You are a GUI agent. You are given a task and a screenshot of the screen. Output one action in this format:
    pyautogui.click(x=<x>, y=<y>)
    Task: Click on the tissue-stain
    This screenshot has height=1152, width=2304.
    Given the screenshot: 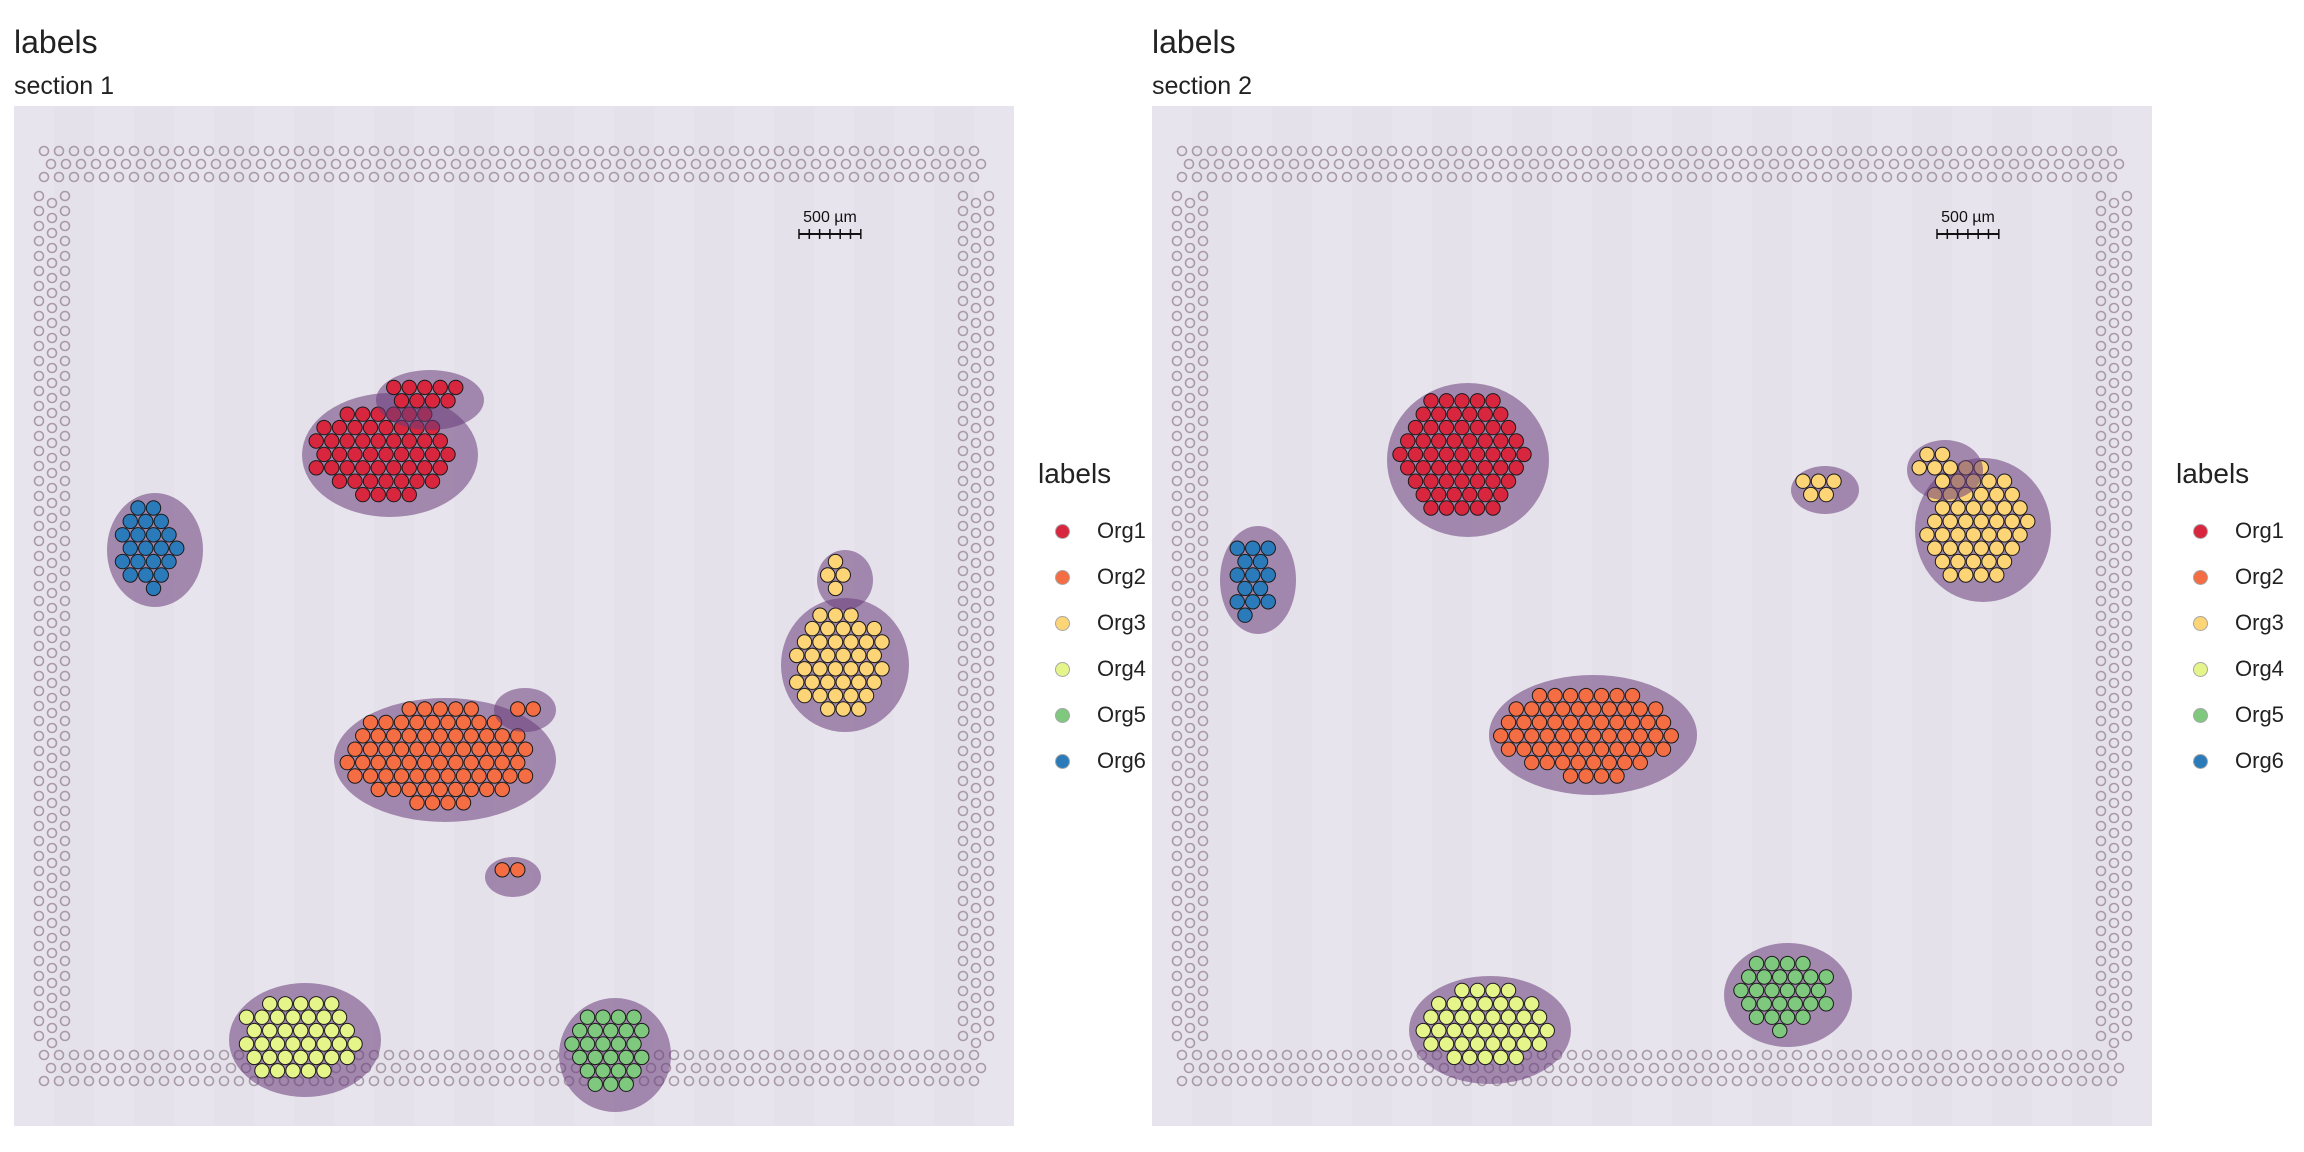 What is the action you would take?
    pyautogui.click(x=513, y=877)
    